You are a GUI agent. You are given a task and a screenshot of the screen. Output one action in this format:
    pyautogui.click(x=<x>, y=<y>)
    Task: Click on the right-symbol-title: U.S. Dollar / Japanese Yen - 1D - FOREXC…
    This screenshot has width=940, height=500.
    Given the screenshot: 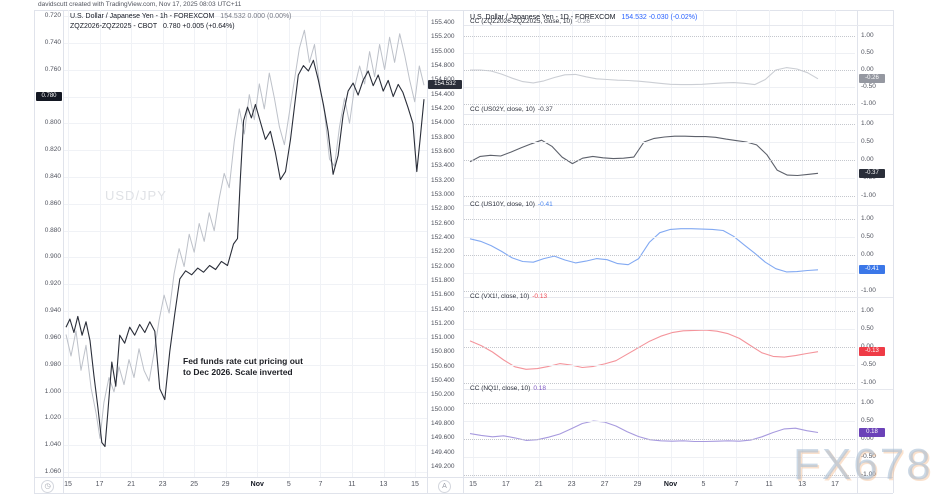 What is the action you would take?
    pyautogui.click(x=543, y=17)
    